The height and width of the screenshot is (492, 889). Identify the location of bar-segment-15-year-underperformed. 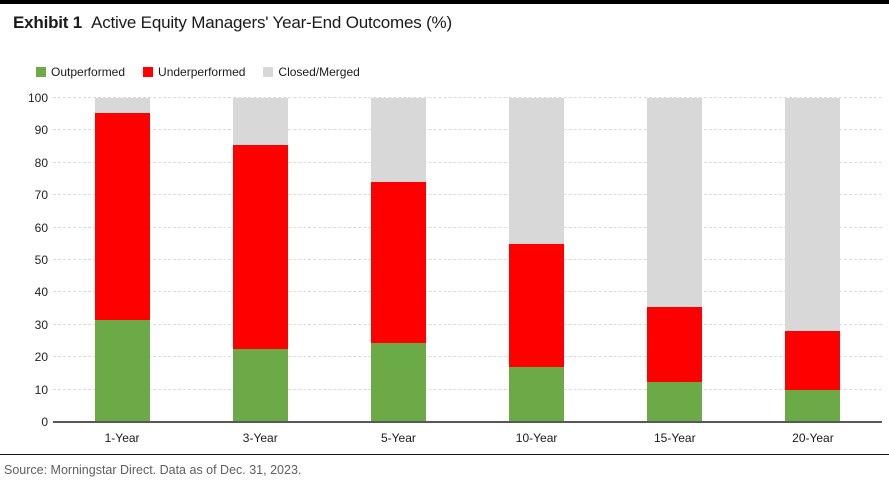
(675, 344).